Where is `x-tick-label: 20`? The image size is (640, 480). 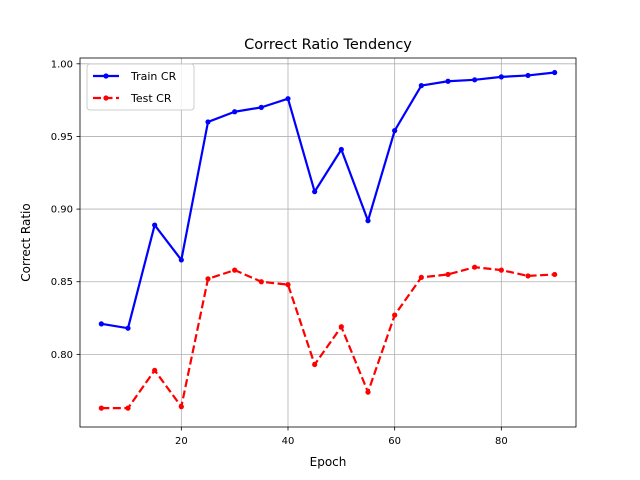
x-tick-label: 20 is located at coordinates (181, 441).